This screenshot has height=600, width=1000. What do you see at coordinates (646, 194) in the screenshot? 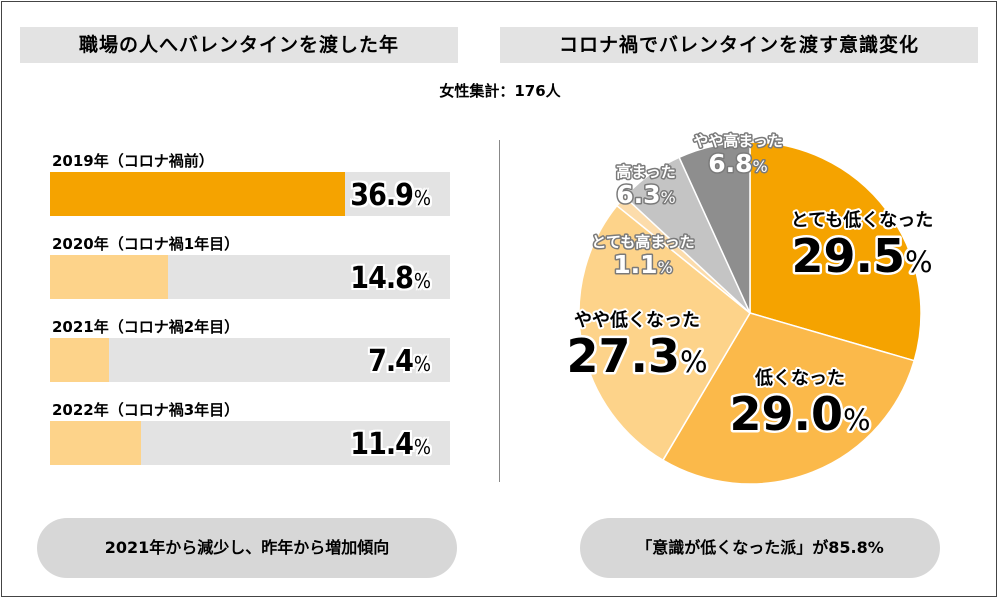
I see `pie-slice-value: 6.3%` at bounding box center [646, 194].